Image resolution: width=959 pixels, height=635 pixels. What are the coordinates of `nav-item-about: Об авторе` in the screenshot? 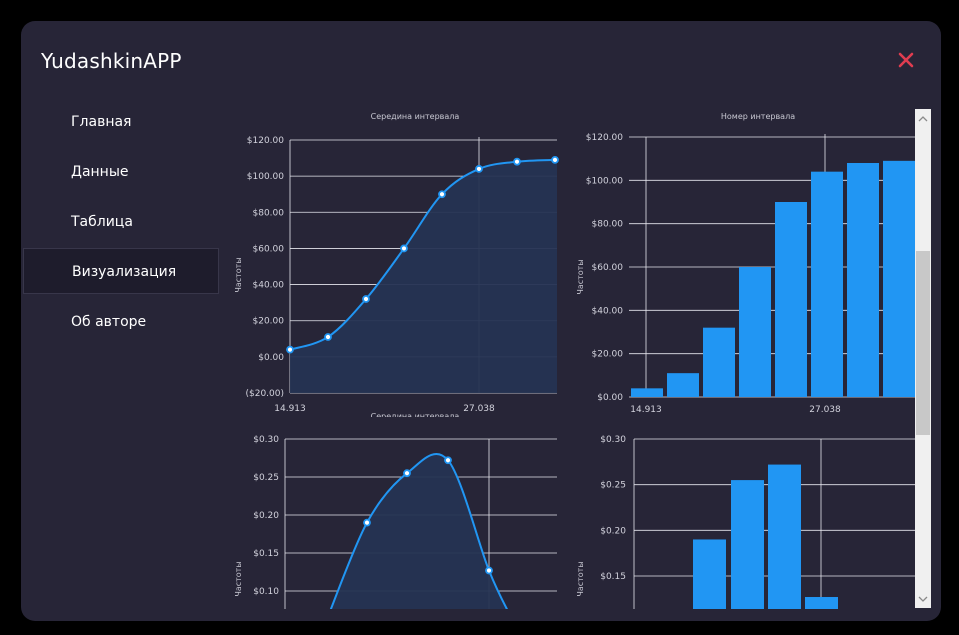 It's located at (109, 322).